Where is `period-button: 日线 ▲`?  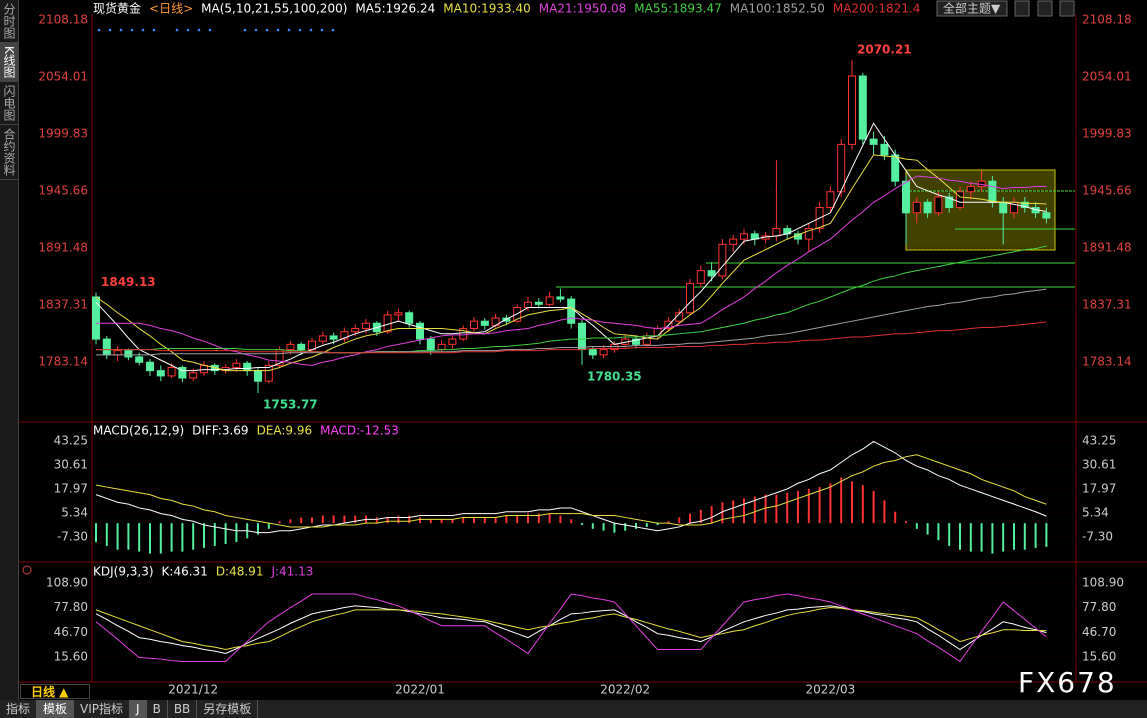
period-button: 日线 ▲ is located at coordinates (55, 691).